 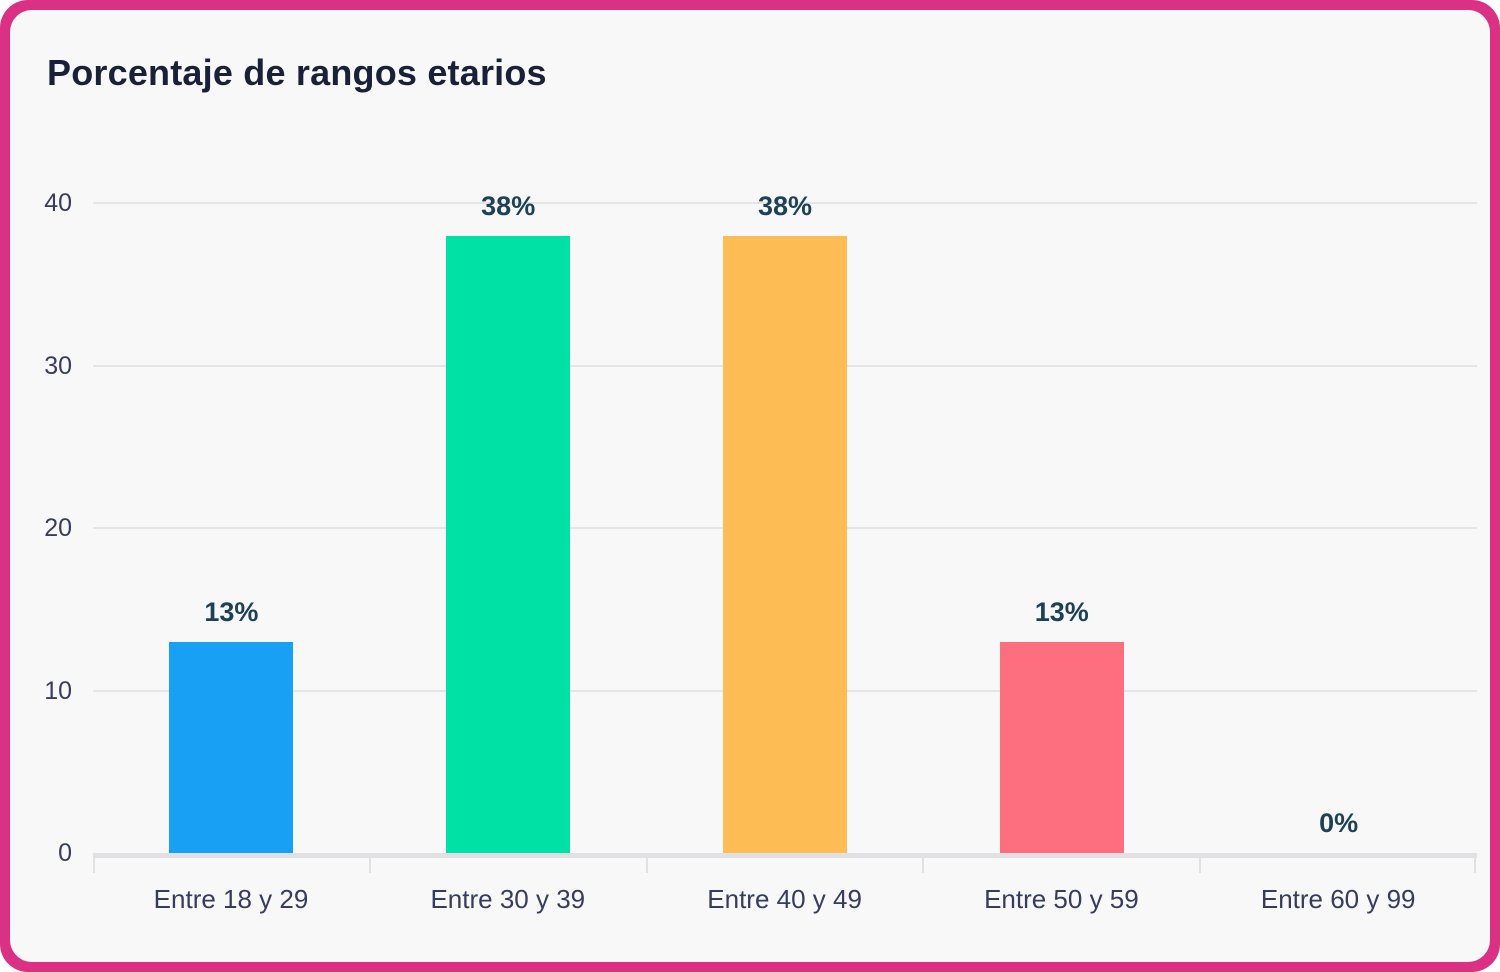 What do you see at coordinates (58, 528) in the screenshot?
I see `y-axis-tick-label: 20` at bounding box center [58, 528].